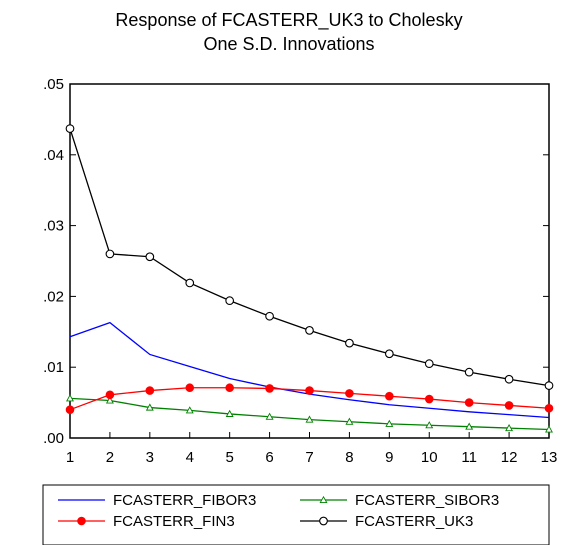 This screenshot has height=545, width=578. What do you see at coordinates (190, 457) in the screenshot?
I see `x-tick-label: 4` at bounding box center [190, 457].